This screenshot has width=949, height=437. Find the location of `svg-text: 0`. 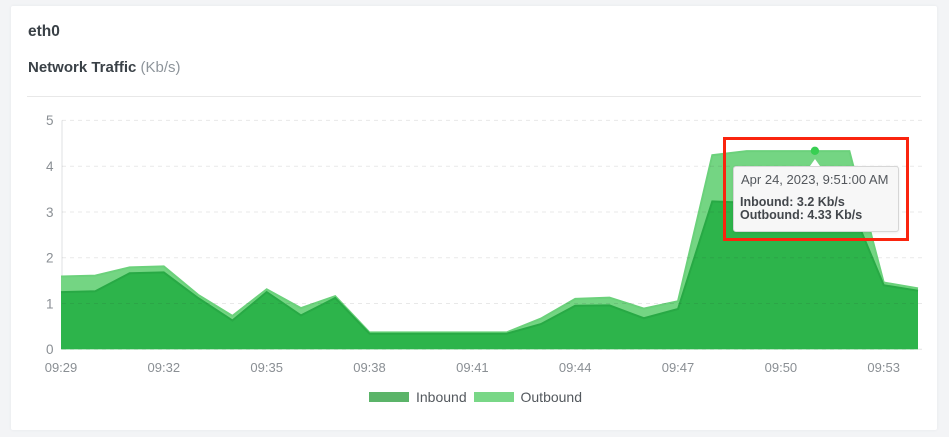

svg-text: 0 is located at coordinates (50, 349).